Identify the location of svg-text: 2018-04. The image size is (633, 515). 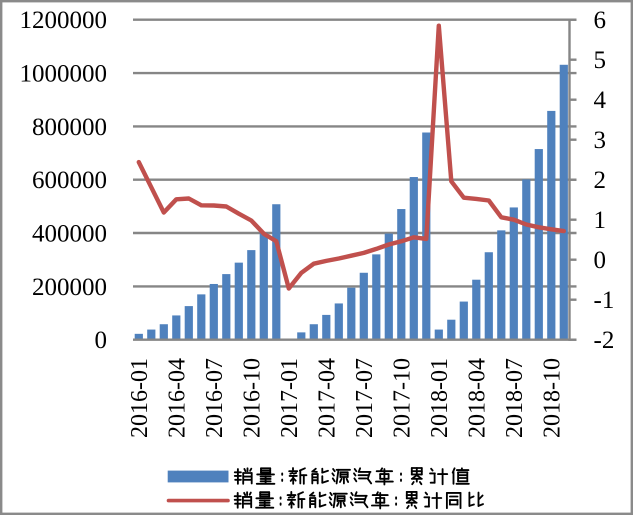
(477, 398).